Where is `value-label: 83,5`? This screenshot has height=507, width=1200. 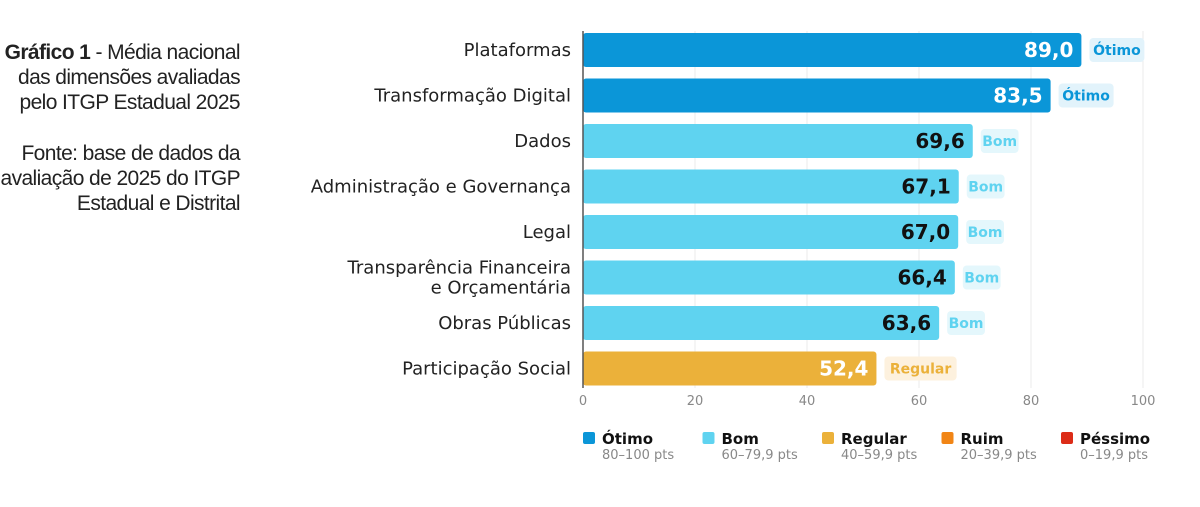
value-label: 83,5 is located at coordinates (1017, 96).